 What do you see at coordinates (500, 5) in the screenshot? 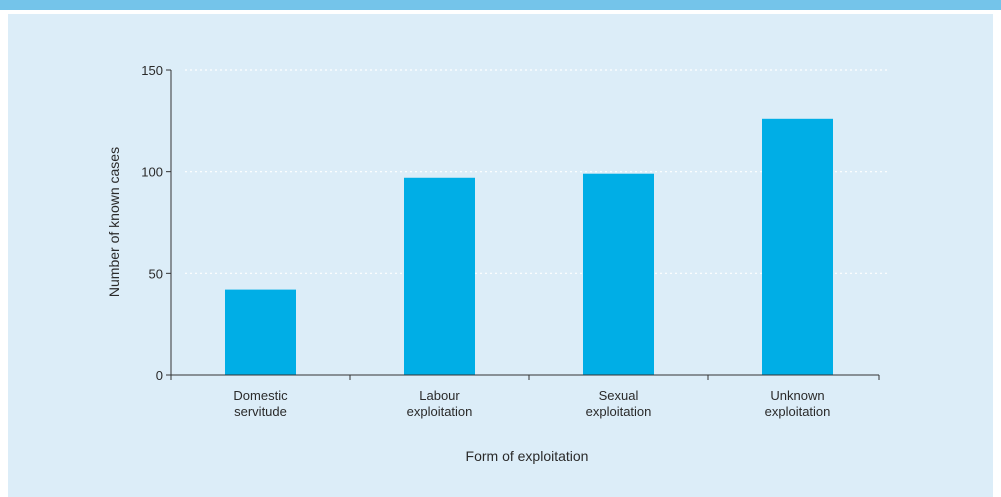
I see `top-accent-band` at bounding box center [500, 5].